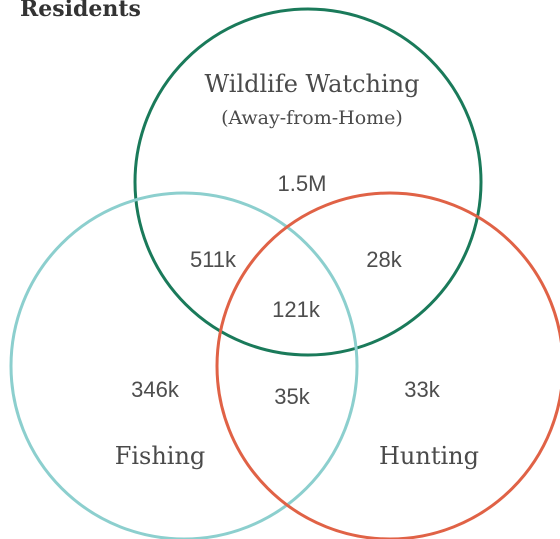 This screenshot has width=560, height=539. I want to click on wildlife-watching-label: Wildlife Watching, so click(312, 84).